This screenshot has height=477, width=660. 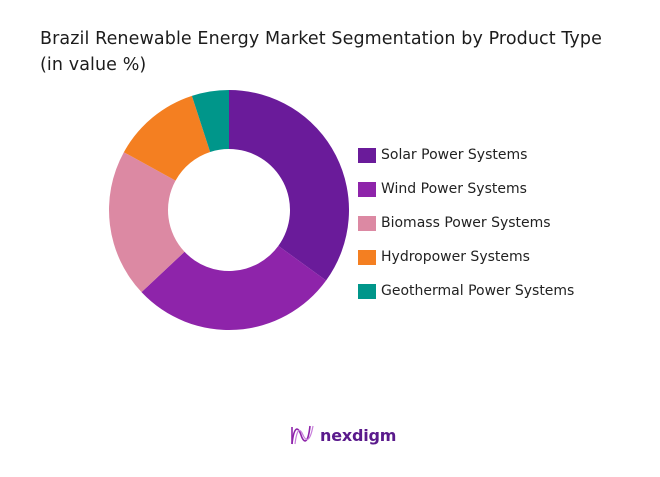 What do you see at coordinates (93, 65) in the screenshot?
I see `chart-title-line2: (in value %)` at bounding box center [93, 65].